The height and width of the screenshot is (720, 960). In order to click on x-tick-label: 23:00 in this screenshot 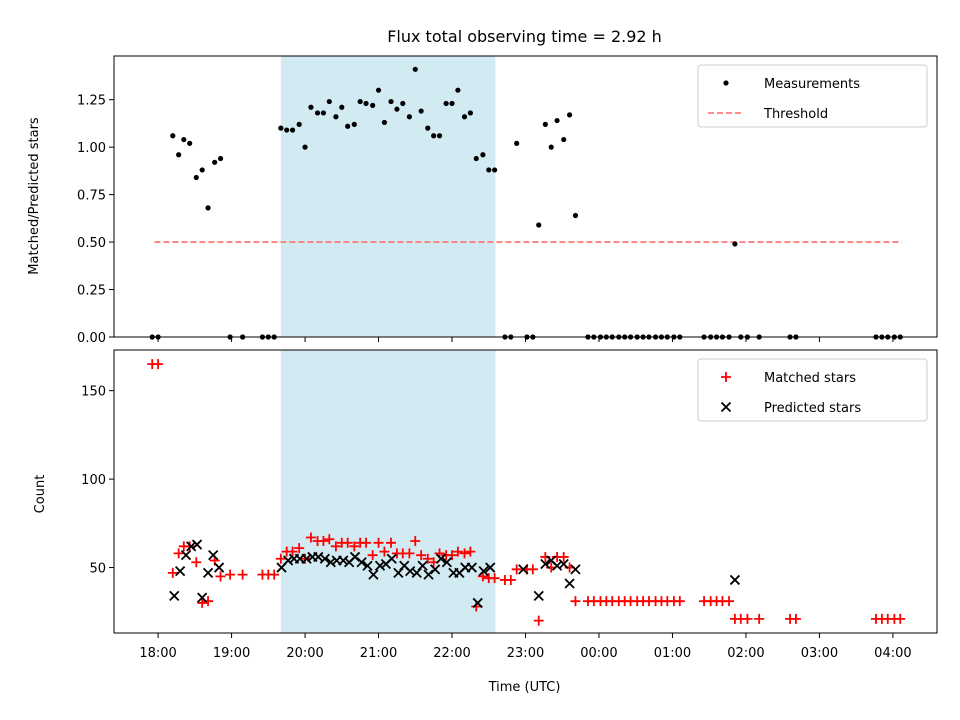, I will do `click(525, 653)`.